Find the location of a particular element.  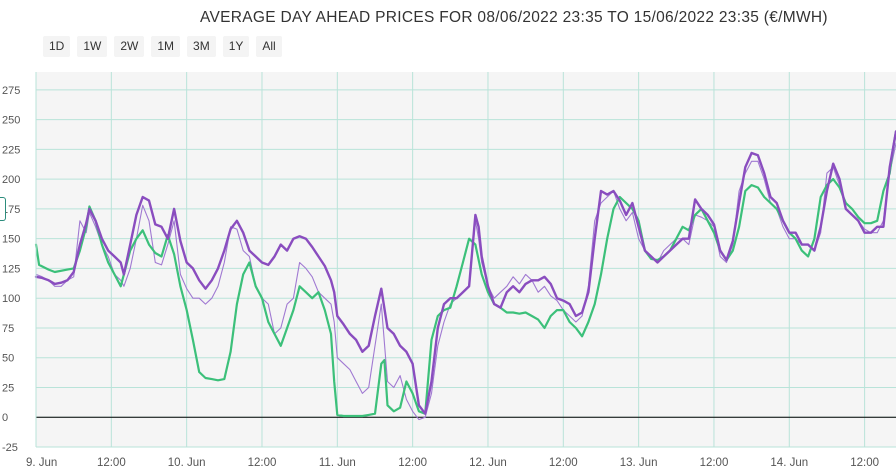

x-tick-label: 11. Jun is located at coordinates (337, 463).